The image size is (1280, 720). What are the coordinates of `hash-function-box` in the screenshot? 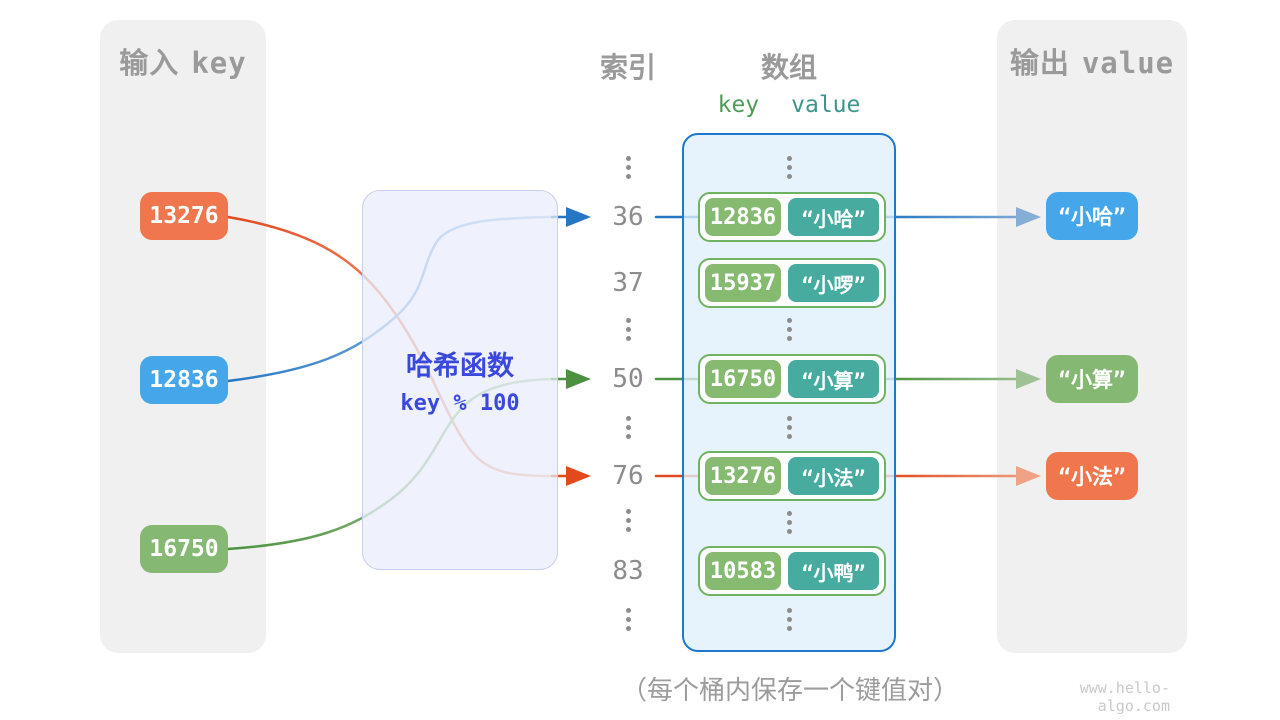 It's located at (460, 380).